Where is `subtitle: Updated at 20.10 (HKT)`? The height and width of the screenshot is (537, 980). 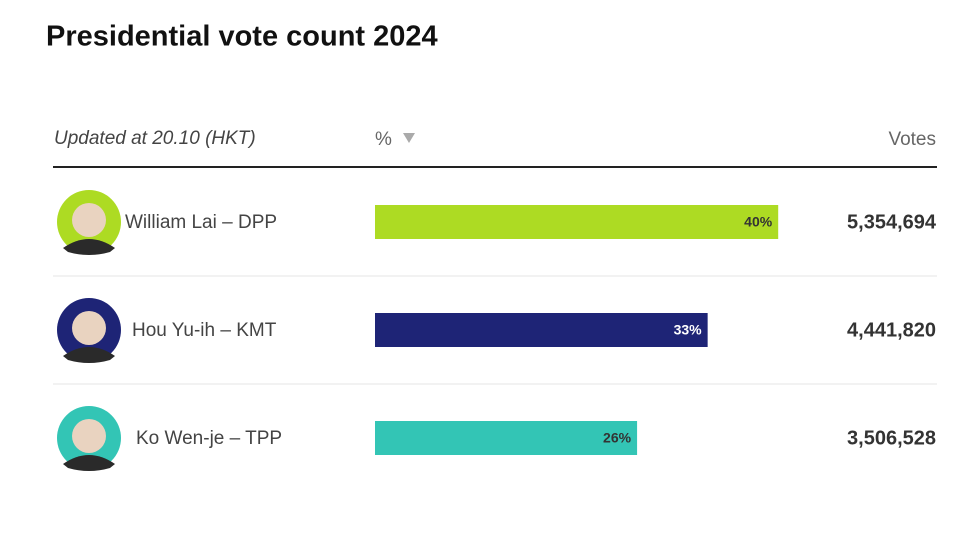 subtitle: Updated at 20.10 (HKT) is located at coordinates (155, 138).